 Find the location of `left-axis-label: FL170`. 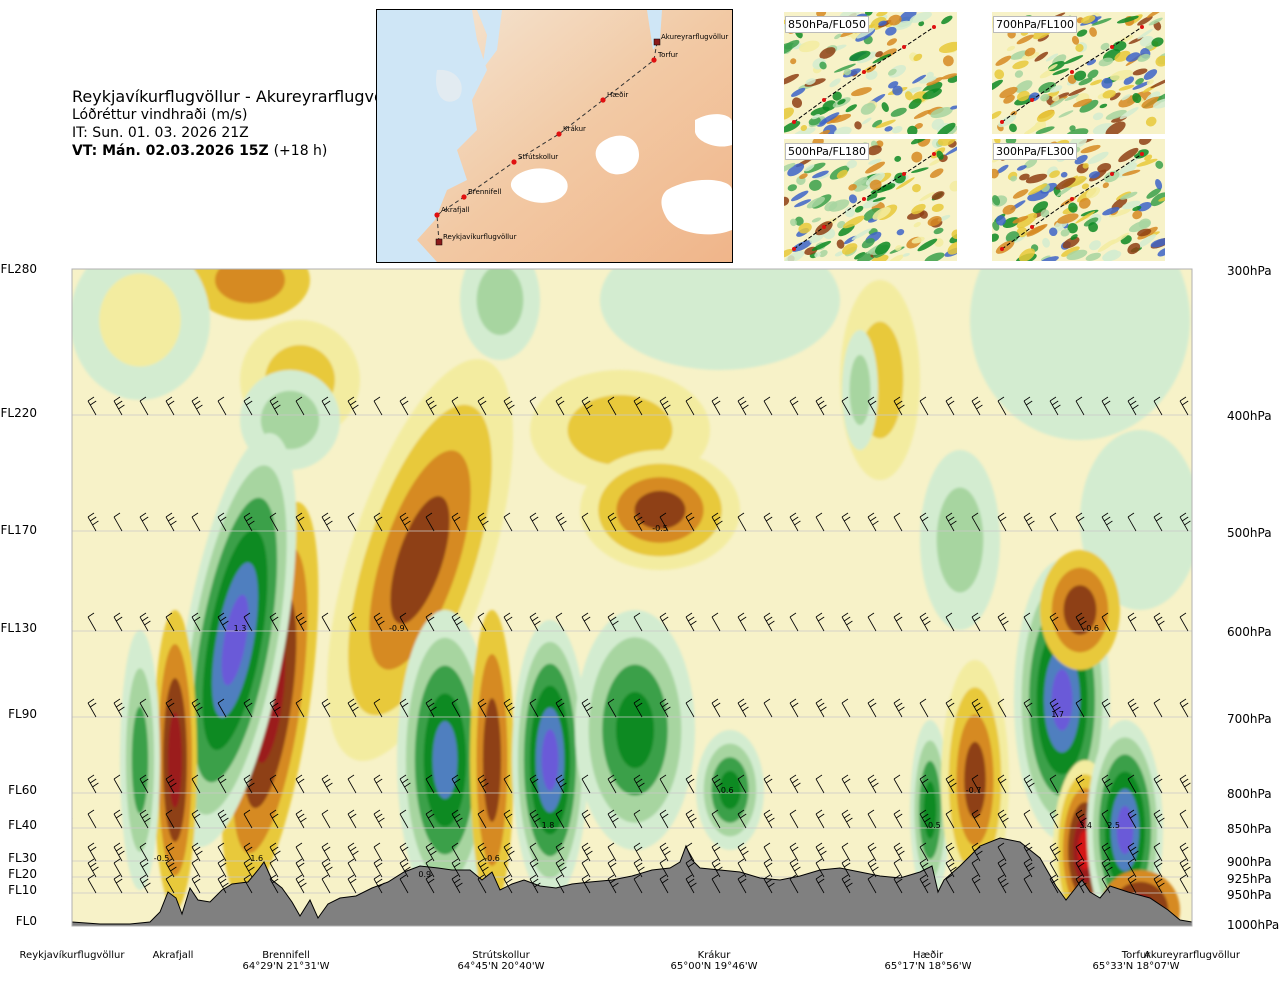

left-axis-label: FL170 is located at coordinates (19, 530).